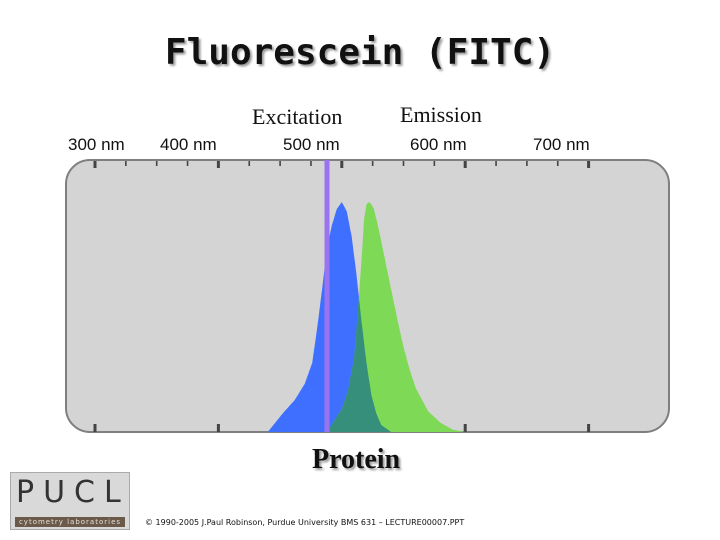  Describe the element at coordinates (356, 459) in the screenshot. I see `protein-label: Protein` at that location.